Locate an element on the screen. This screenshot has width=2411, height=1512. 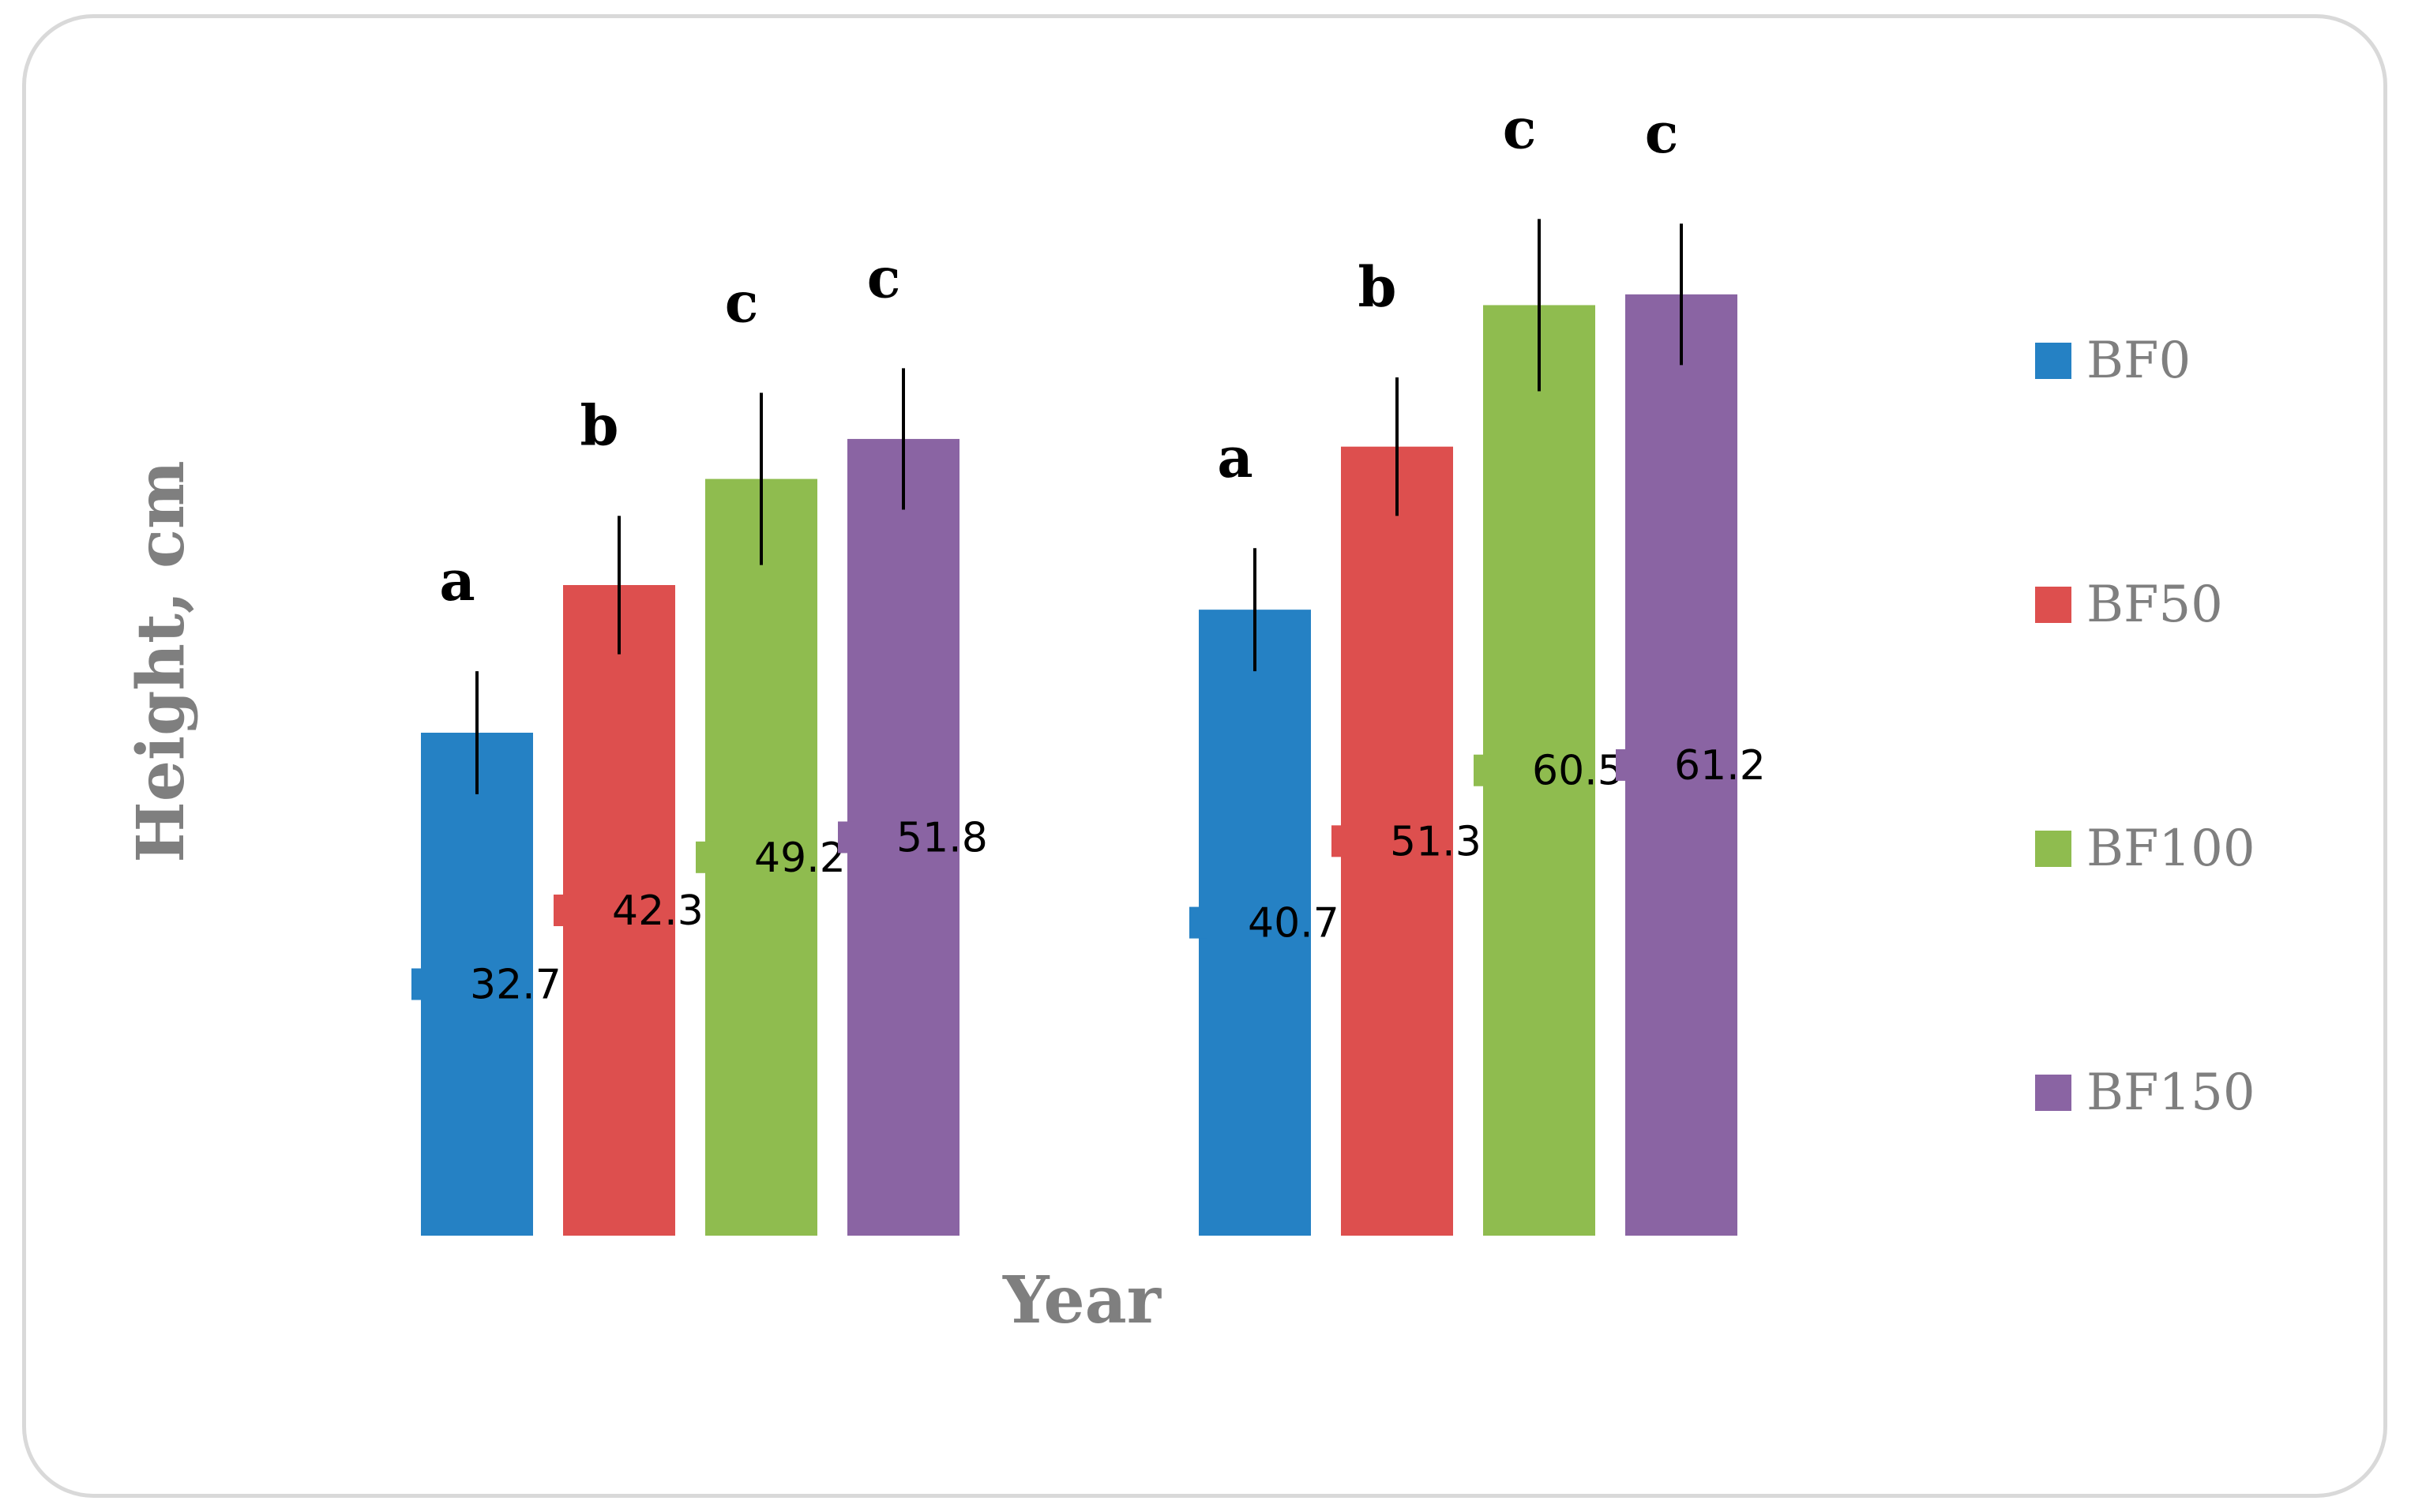
legend-label-bf50: BF50 is located at coordinates (2154, 605).